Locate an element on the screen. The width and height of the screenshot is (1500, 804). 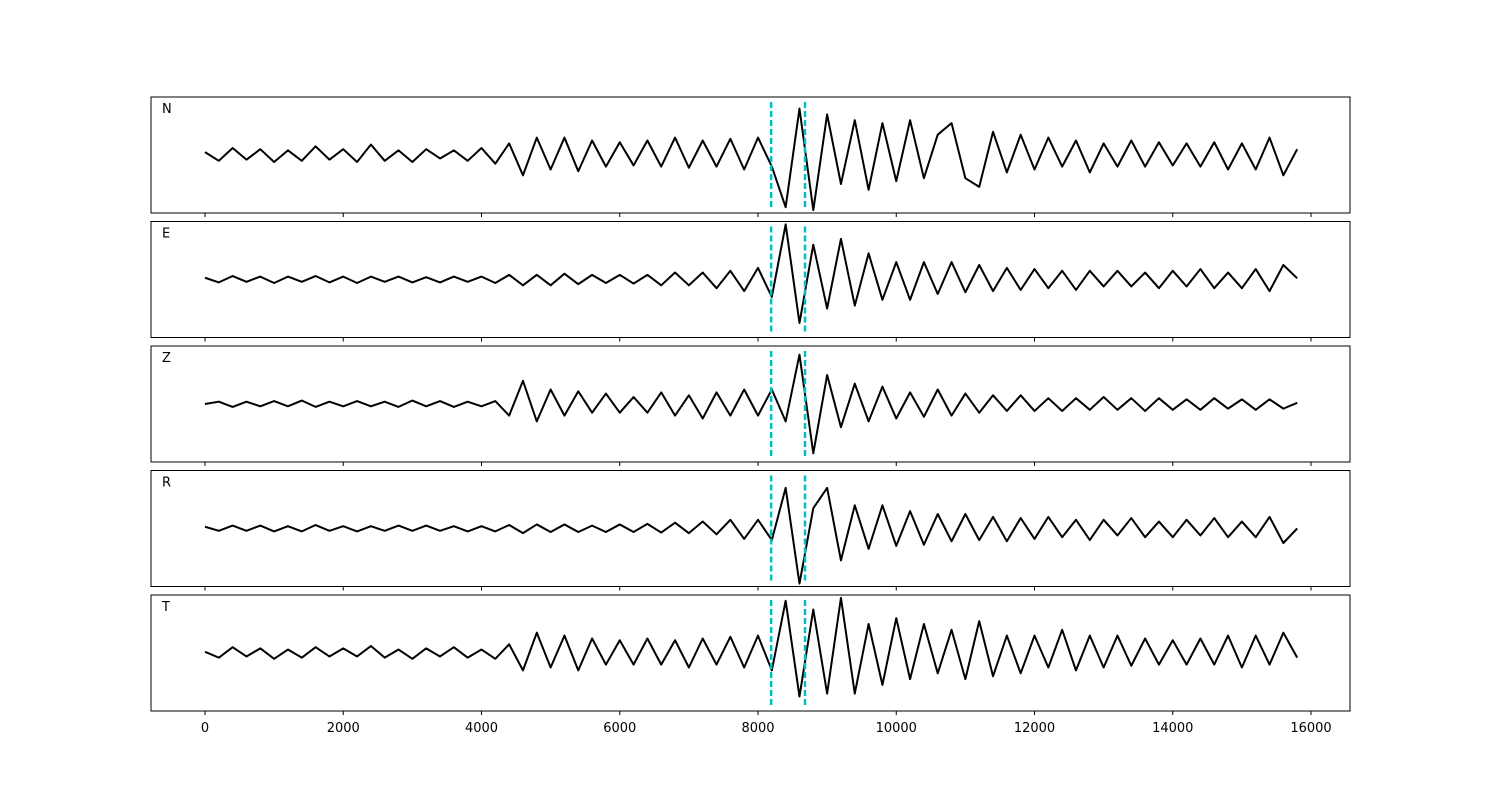
panel-label: E is located at coordinates (166, 234).